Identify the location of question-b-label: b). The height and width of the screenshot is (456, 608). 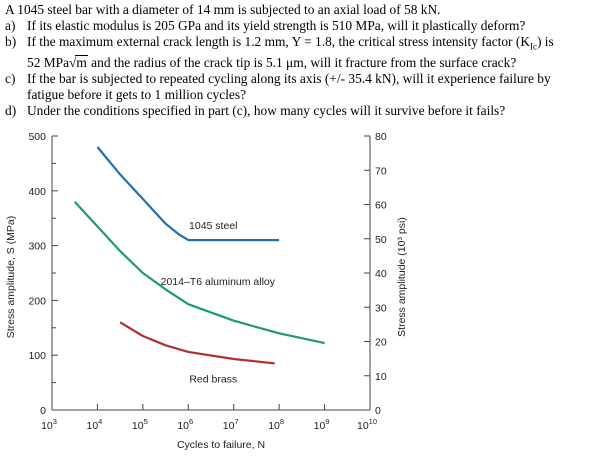
(11, 41).